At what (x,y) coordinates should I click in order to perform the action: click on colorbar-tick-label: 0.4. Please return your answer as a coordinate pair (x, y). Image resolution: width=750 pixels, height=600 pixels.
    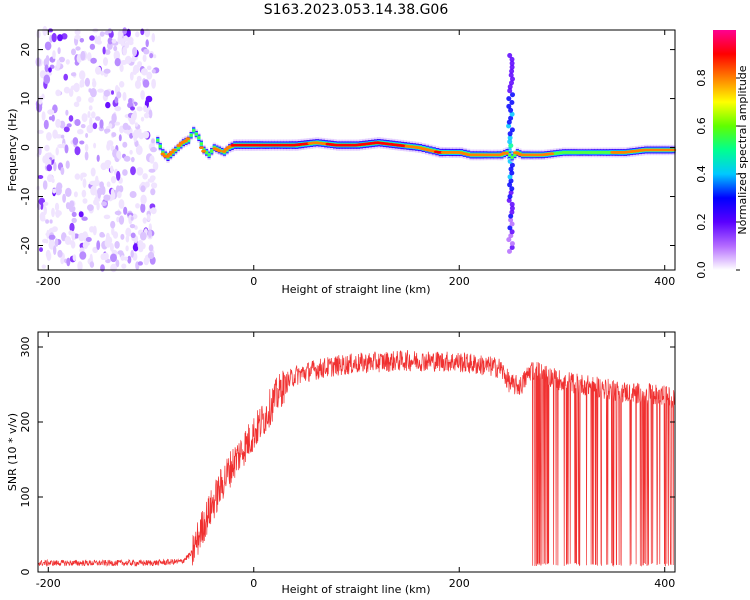
    Looking at the image, I should click on (701, 174).